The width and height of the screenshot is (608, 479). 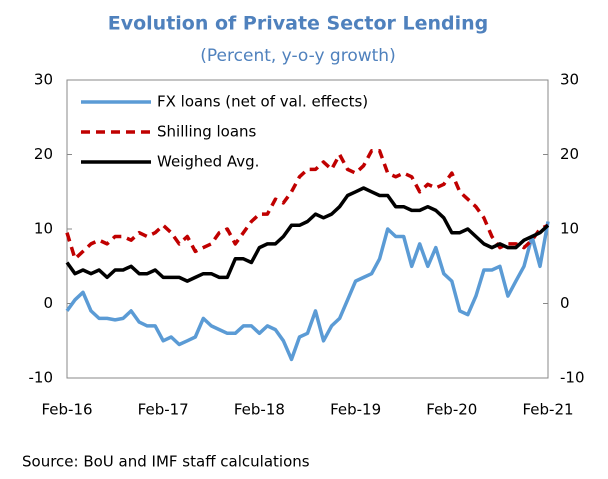 I want to click on y-tick-label: 20, so click(x=43, y=154).